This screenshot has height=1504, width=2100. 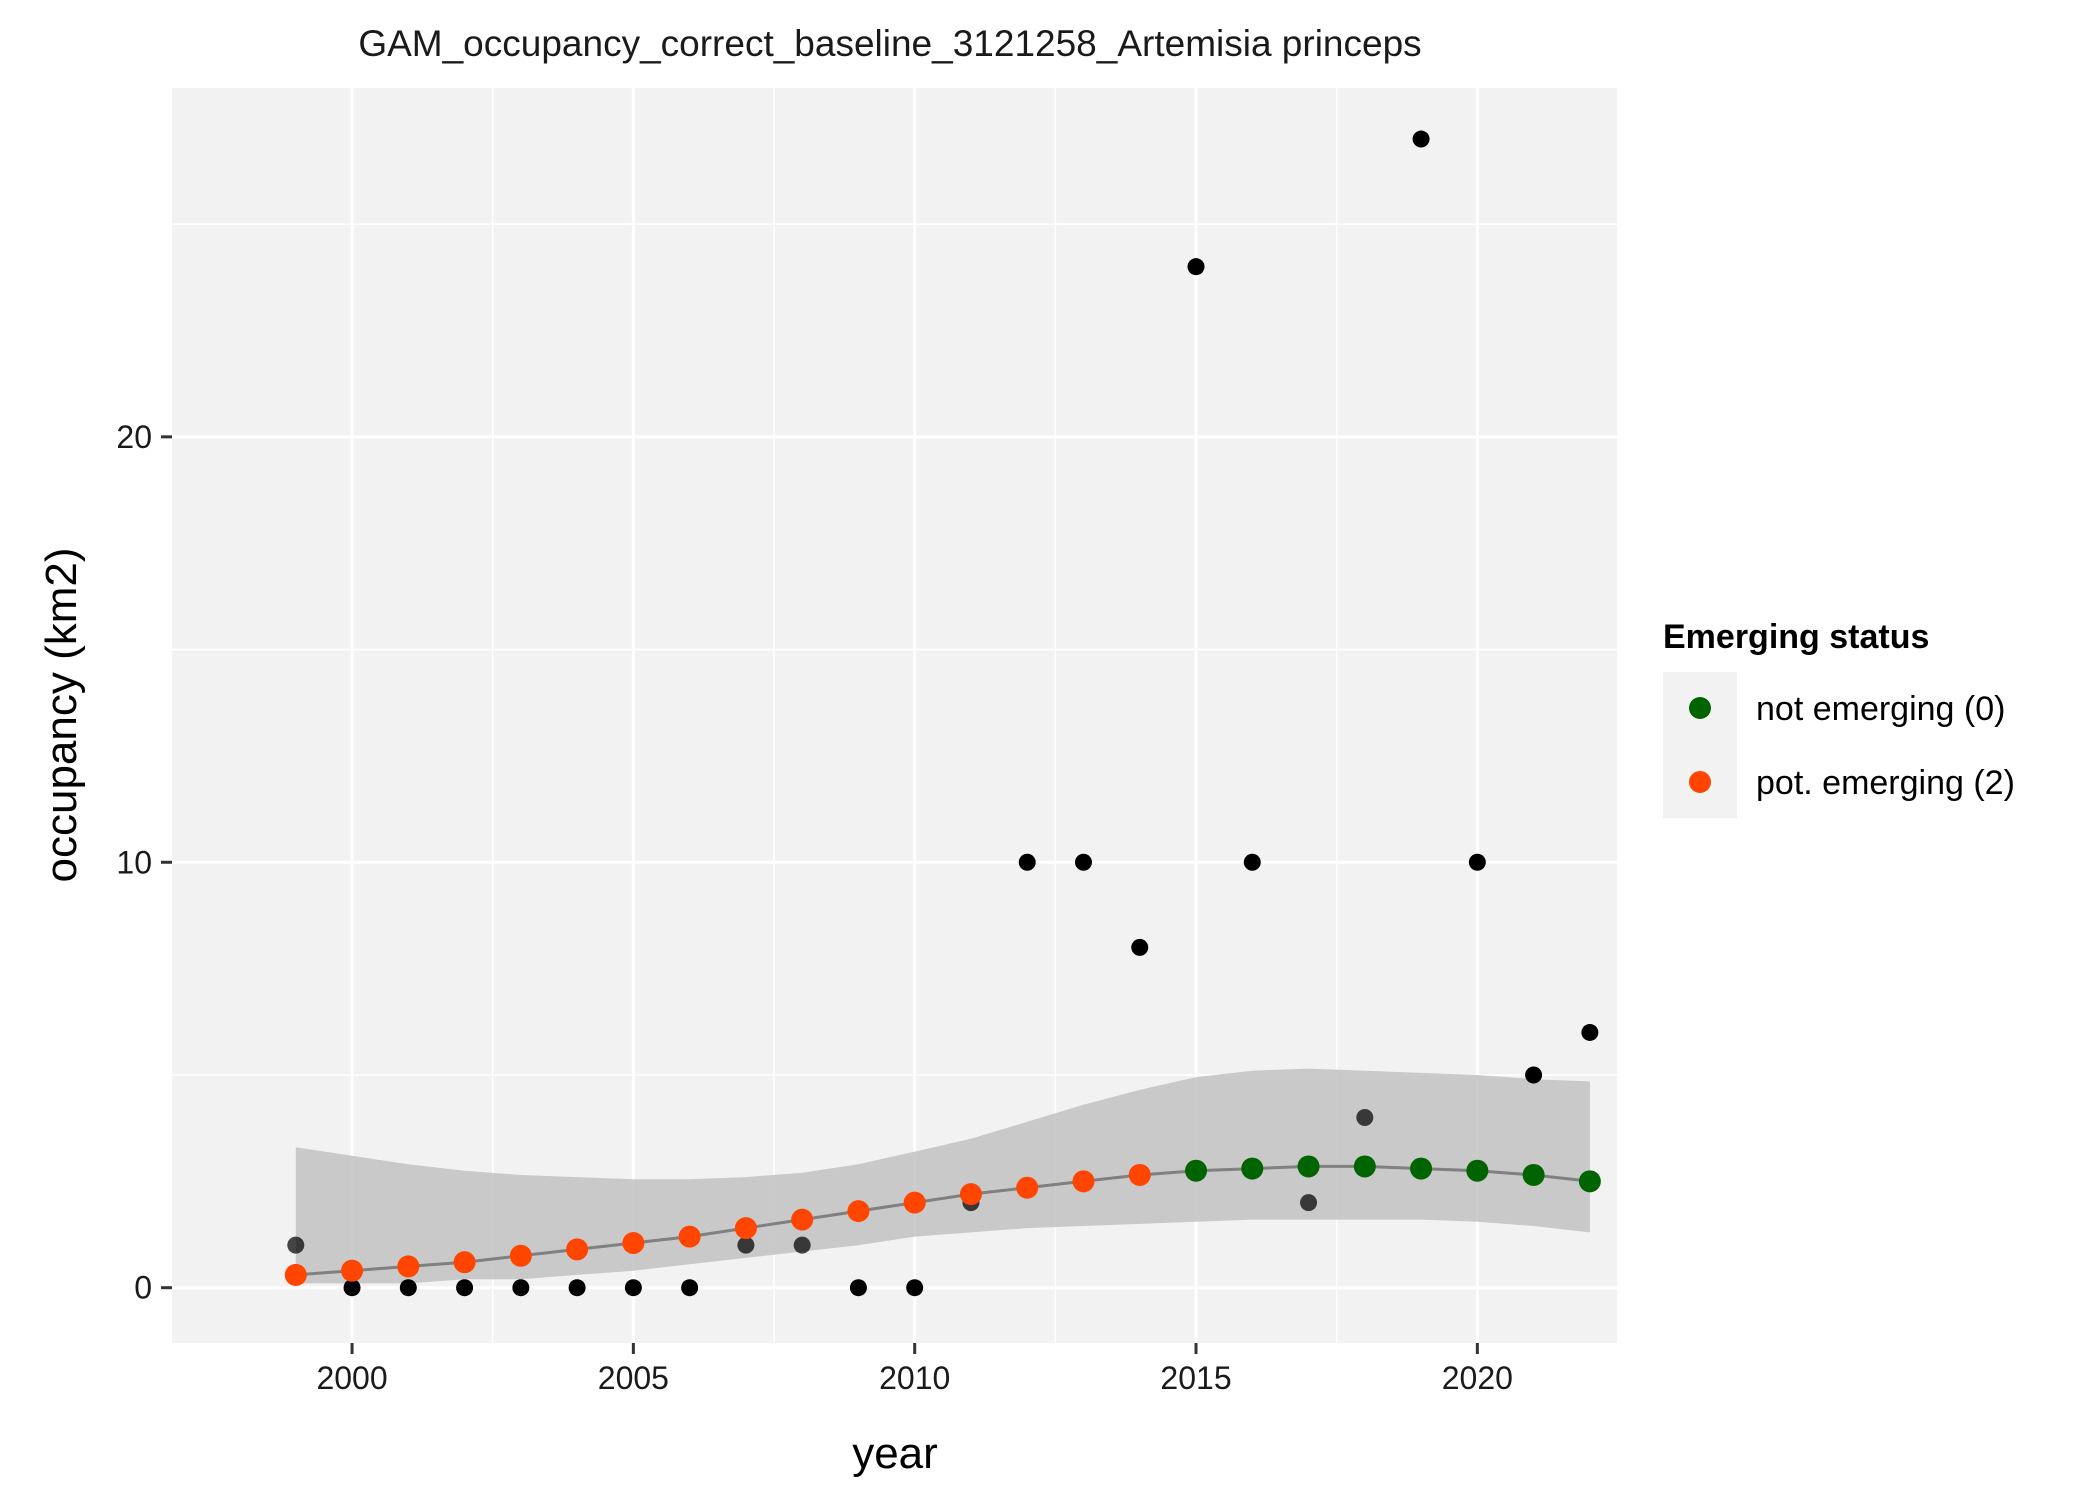 I want to click on y-tick-label: 0, so click(x=143, y=1288).